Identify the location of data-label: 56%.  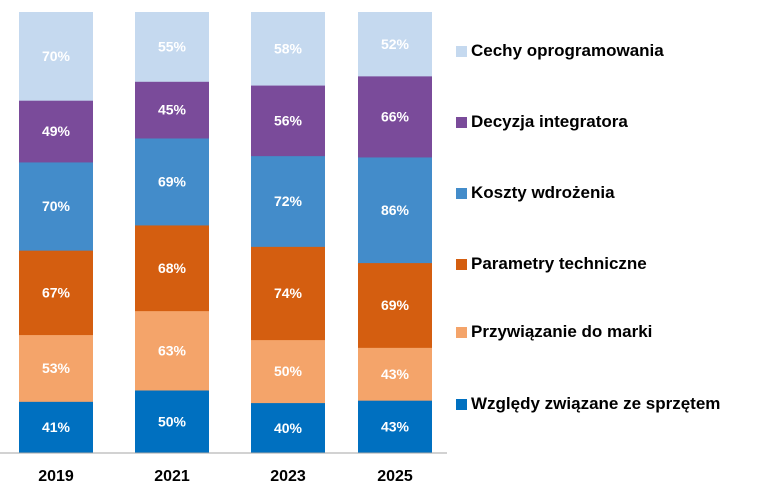
(288, 120).